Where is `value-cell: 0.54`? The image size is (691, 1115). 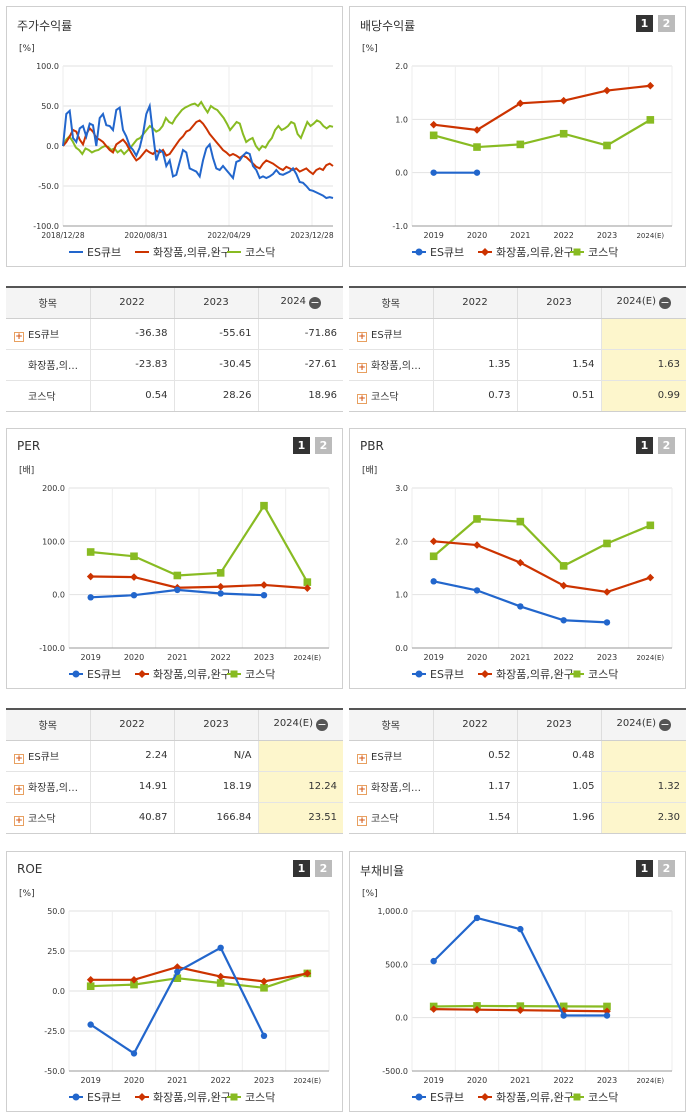
value-cell: 0.54 is located at coordinates (131, 395).